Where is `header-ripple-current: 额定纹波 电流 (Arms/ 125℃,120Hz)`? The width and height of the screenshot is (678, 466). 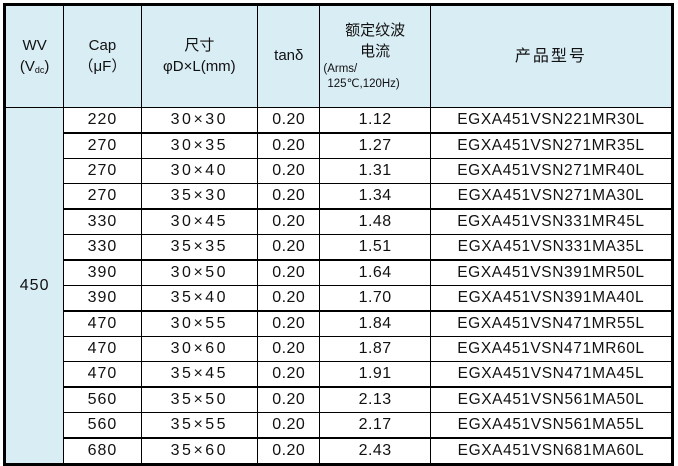 header-ripple-current: 额定纹波 电流 (Arms/ 125℃,120Hz) is located at coordinates (375, 56).